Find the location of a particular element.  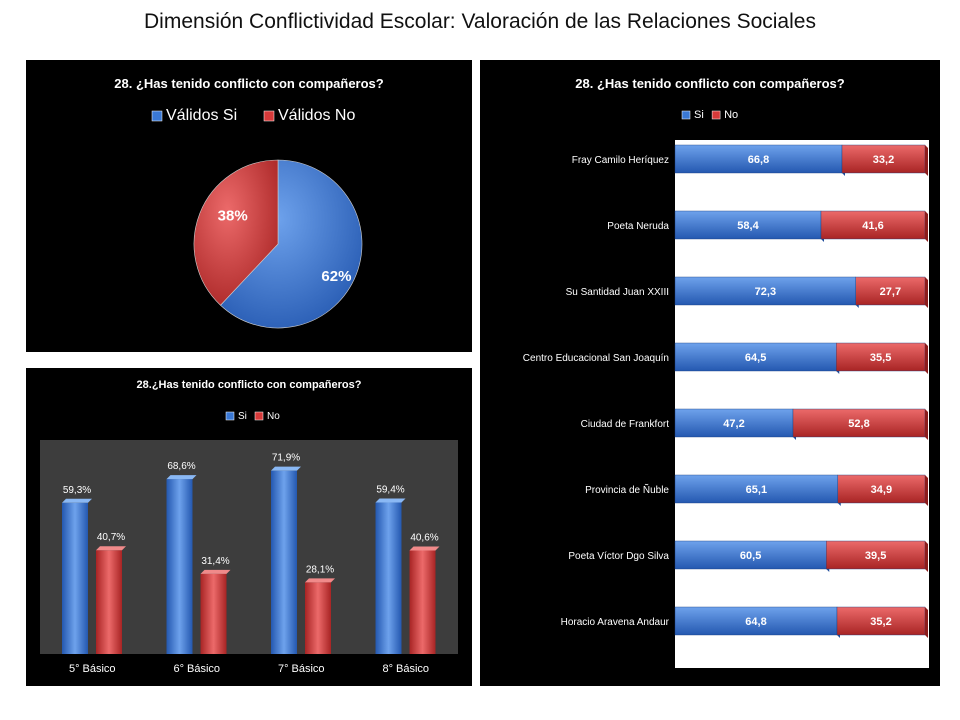

grade-data-label-no-1: 31,4% is located at coordinates (215, 561).